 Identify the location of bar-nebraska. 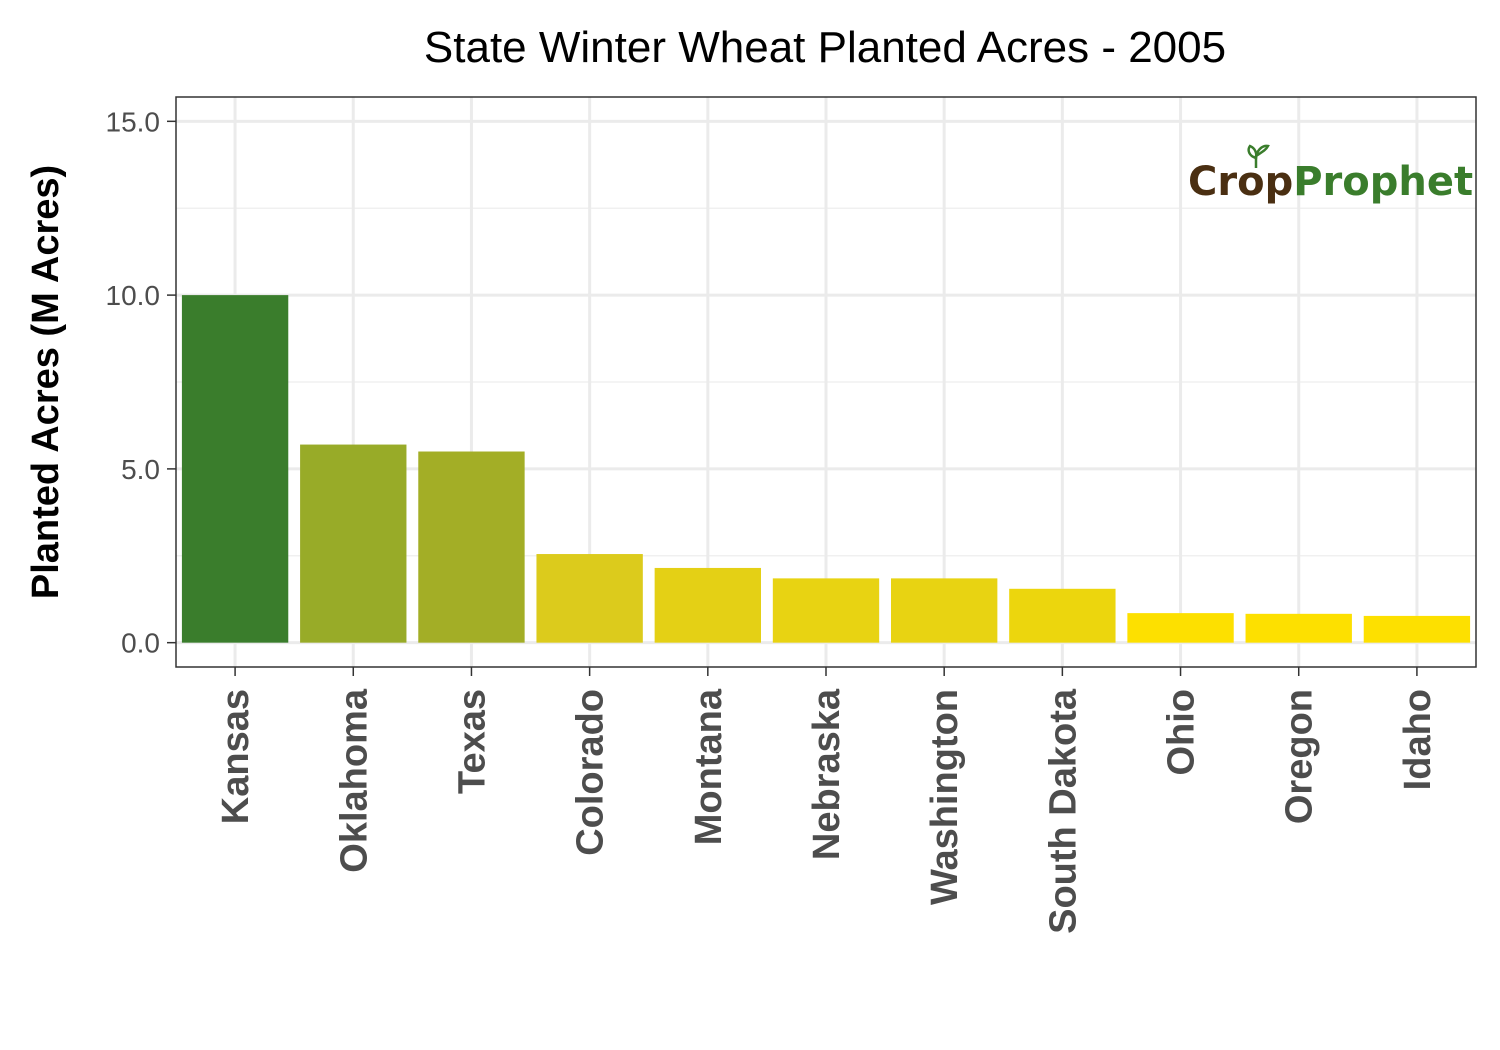
(826, 610).